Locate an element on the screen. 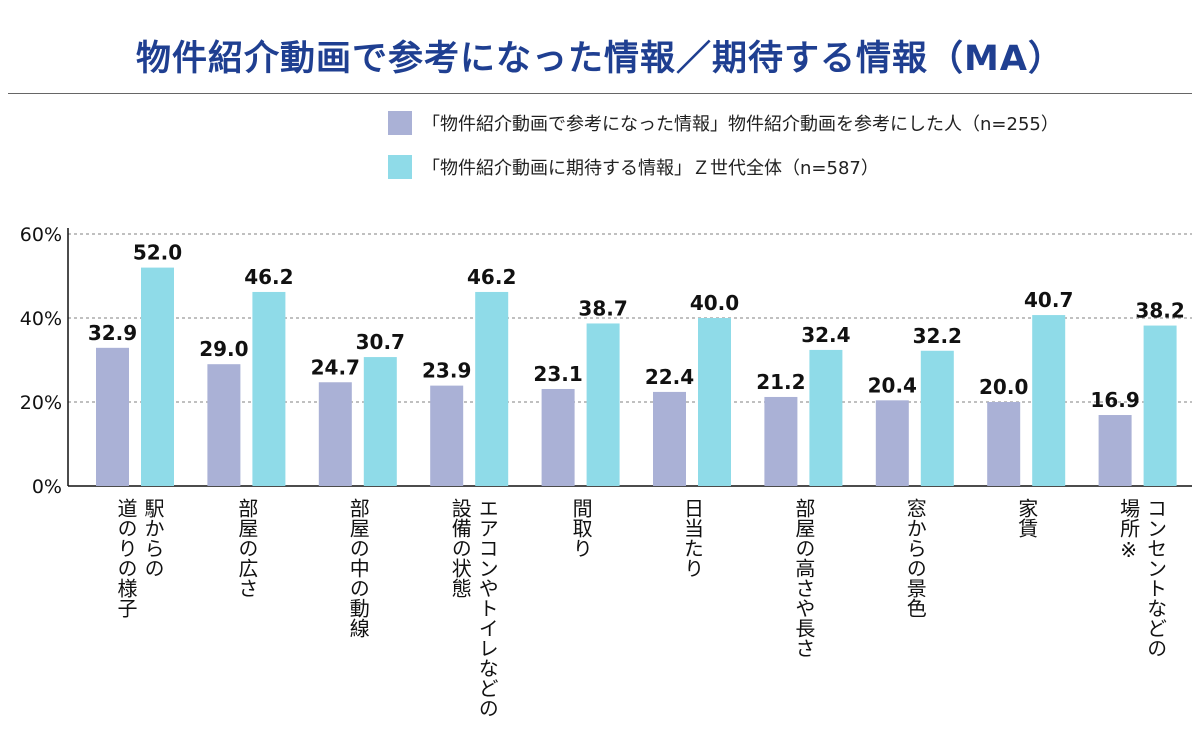 The height and width of the screenshot is (750, 1200). data-label-series2: 38.7 is located at coordinates (602, 308).